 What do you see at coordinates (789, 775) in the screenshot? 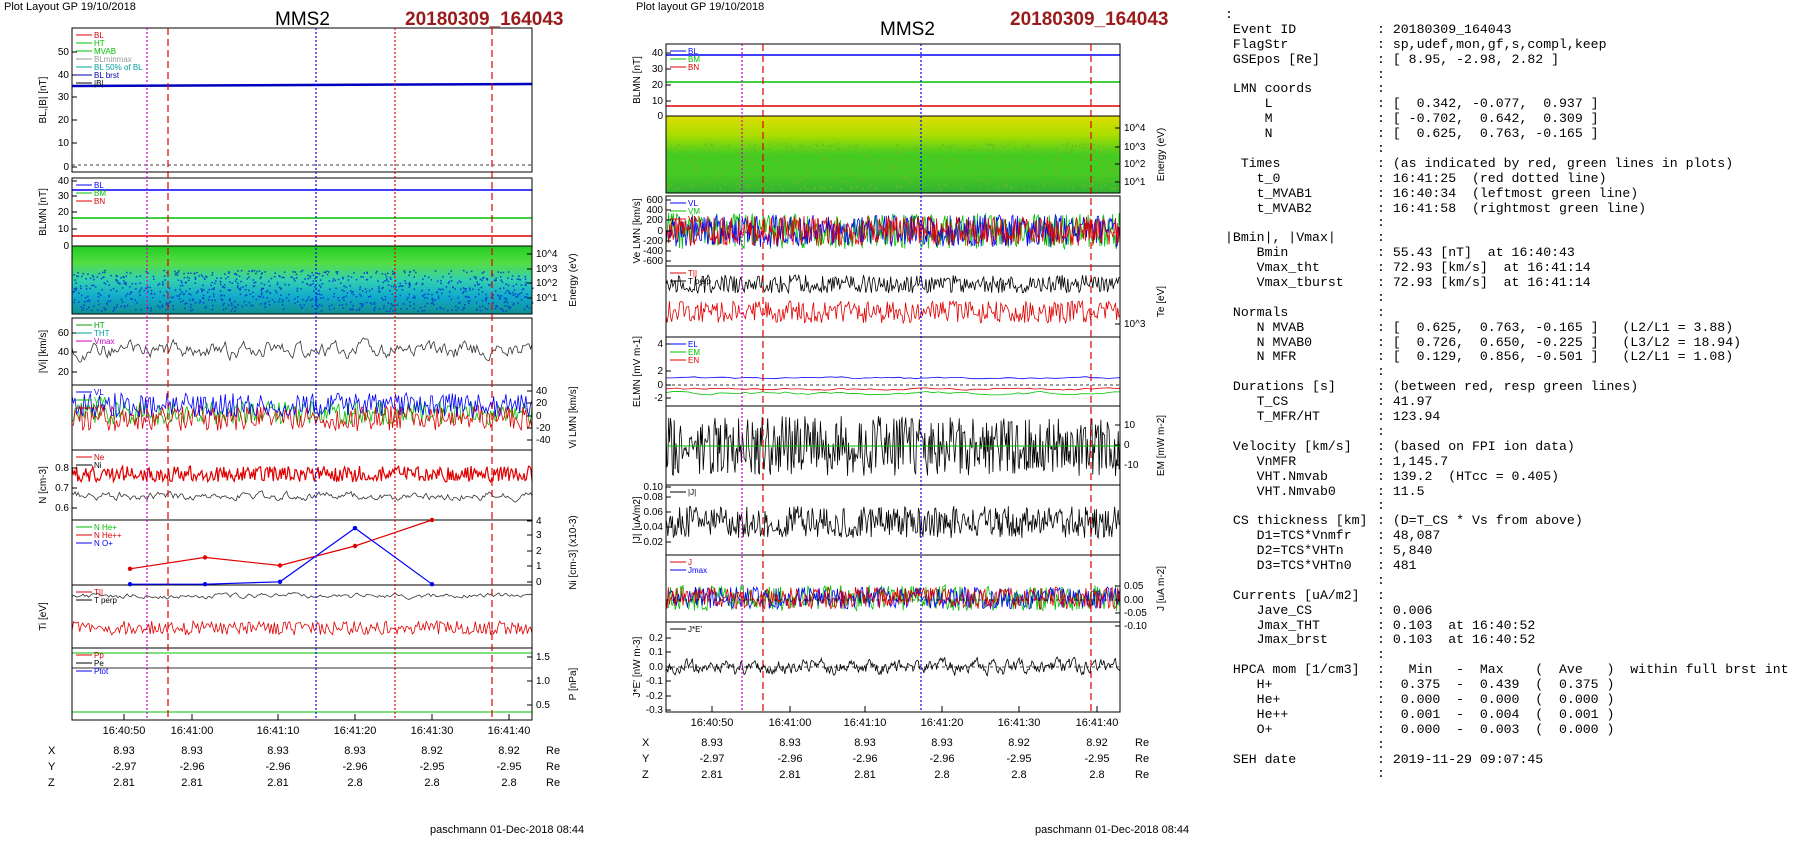
I see `position-value: 2.81` at bounding box center [789, 775].